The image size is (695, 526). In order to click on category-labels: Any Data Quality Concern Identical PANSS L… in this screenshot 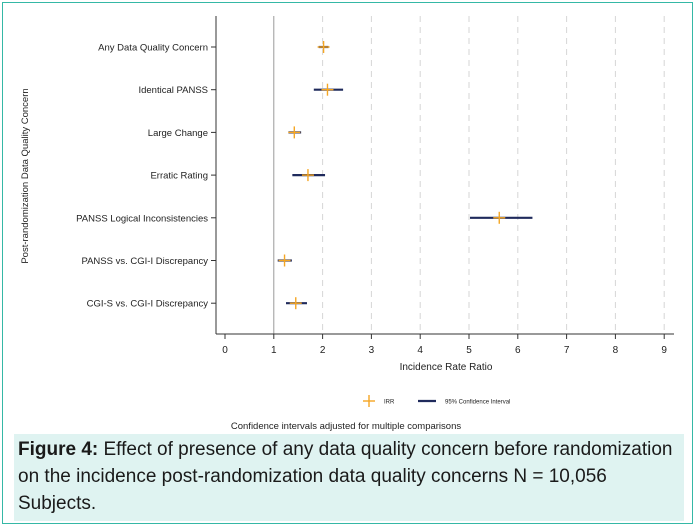, I will do `click(142, 176)`.